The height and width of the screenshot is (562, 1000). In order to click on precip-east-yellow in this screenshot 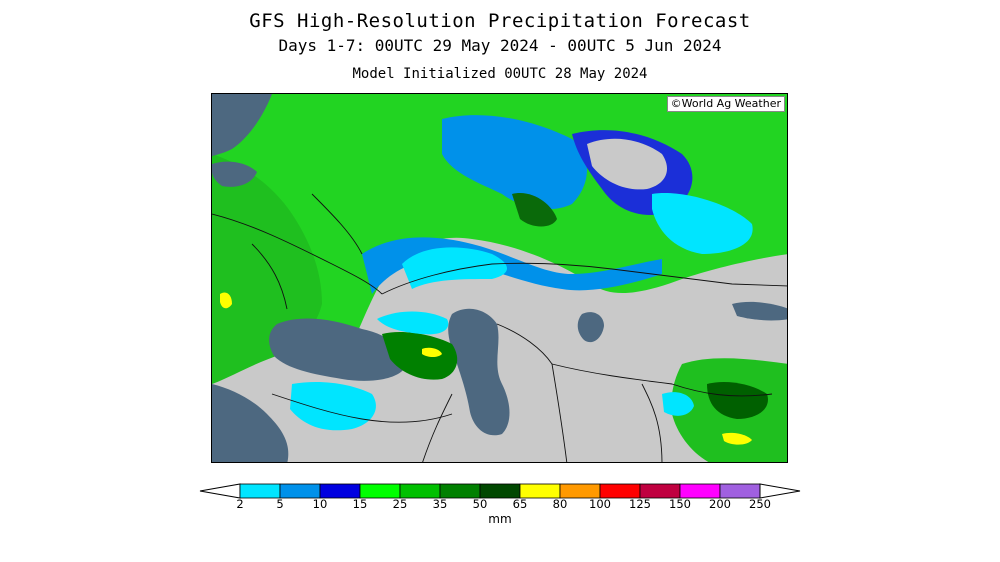, I will do `click(737, 438)`.